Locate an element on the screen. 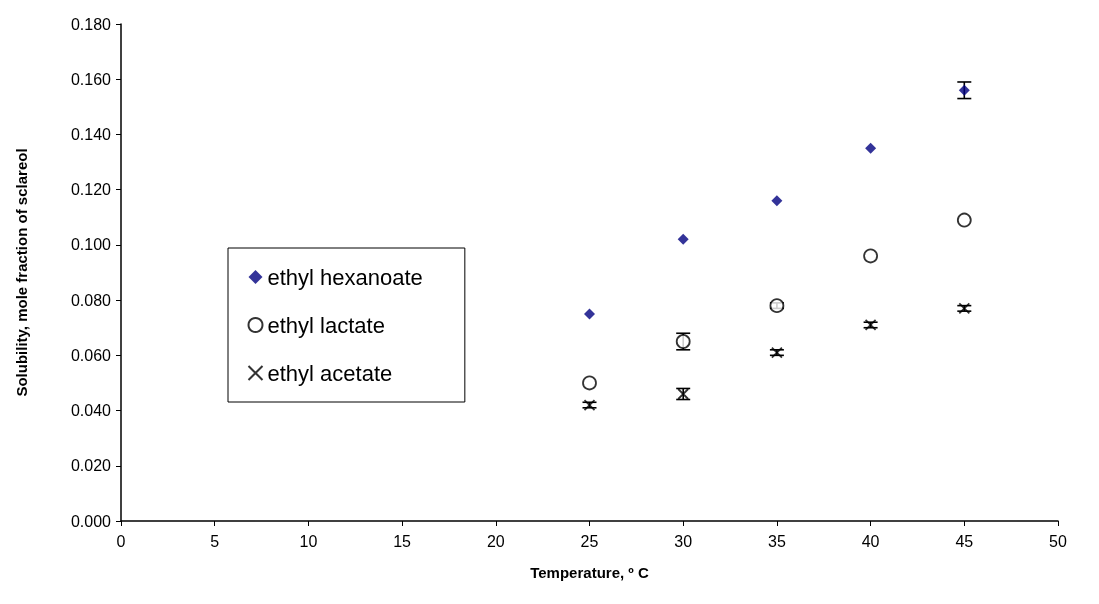  y-axis-title: Solubility, mole fraction of sclareol is located at coordinates (21, 272).